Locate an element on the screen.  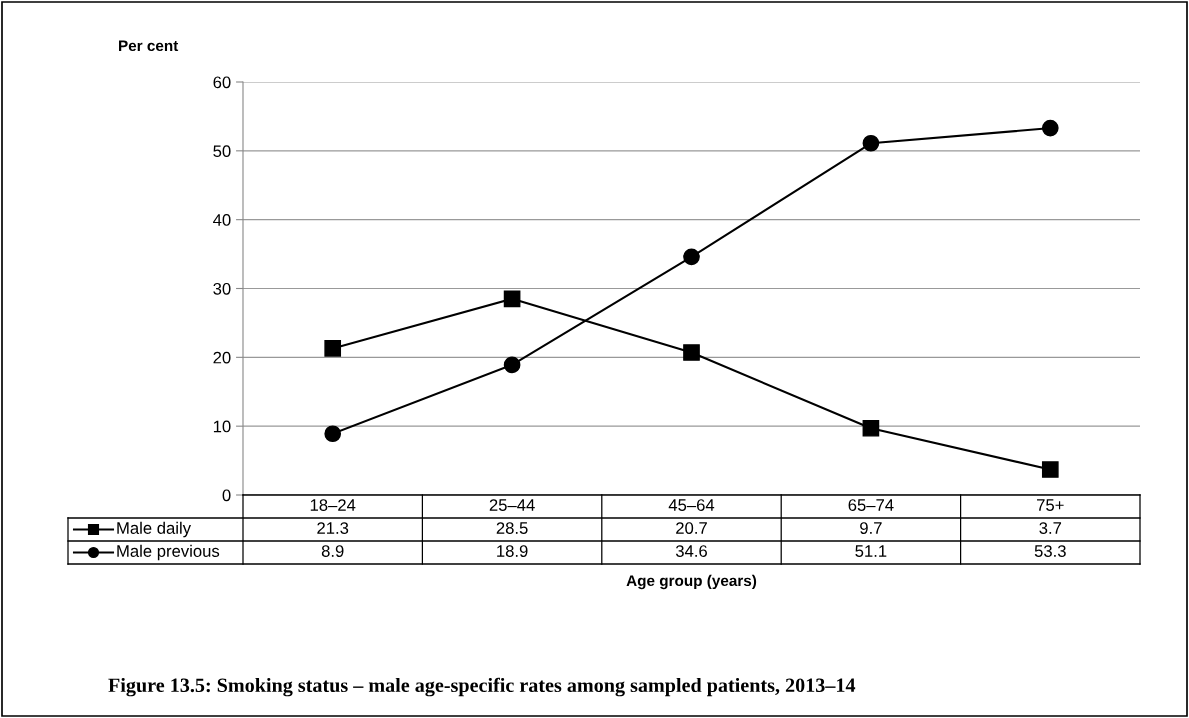
data-label: 51.1 is located at coordinates (871, 551).